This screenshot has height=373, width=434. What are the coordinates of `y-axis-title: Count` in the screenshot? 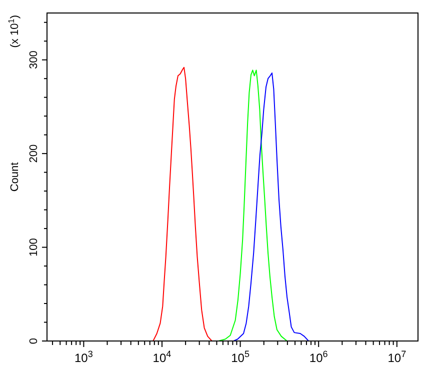 It's located at (15, 177).